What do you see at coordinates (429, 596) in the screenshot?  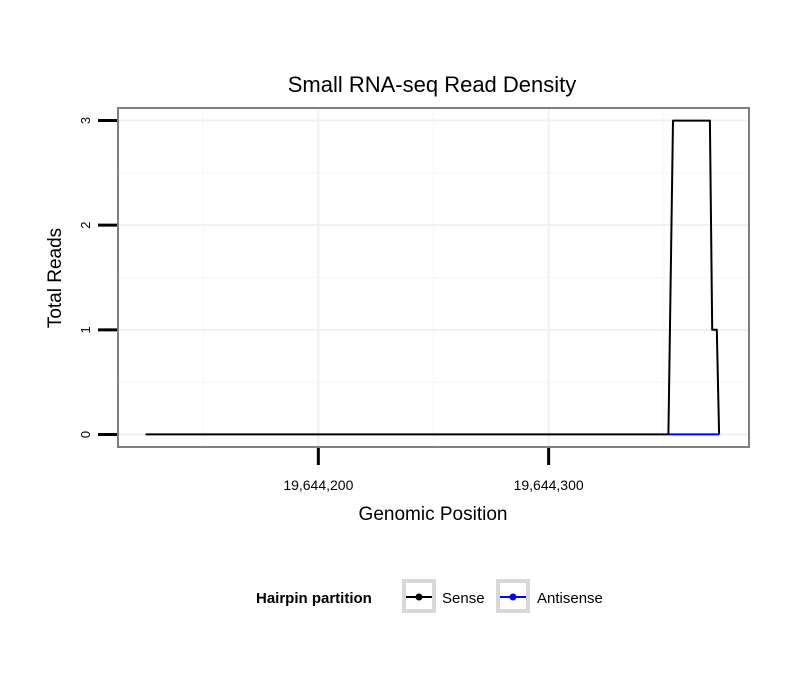 I see `legend: Hairpin partition Sense Antisense` at bounding box center [429, 596].